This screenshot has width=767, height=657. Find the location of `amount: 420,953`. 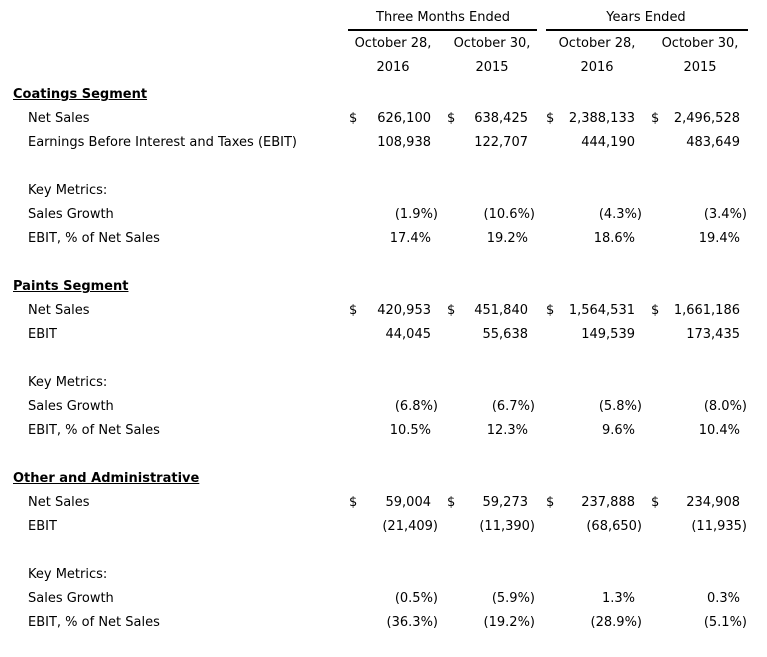

amount: 420,953 is located at coordinates (404, 310).